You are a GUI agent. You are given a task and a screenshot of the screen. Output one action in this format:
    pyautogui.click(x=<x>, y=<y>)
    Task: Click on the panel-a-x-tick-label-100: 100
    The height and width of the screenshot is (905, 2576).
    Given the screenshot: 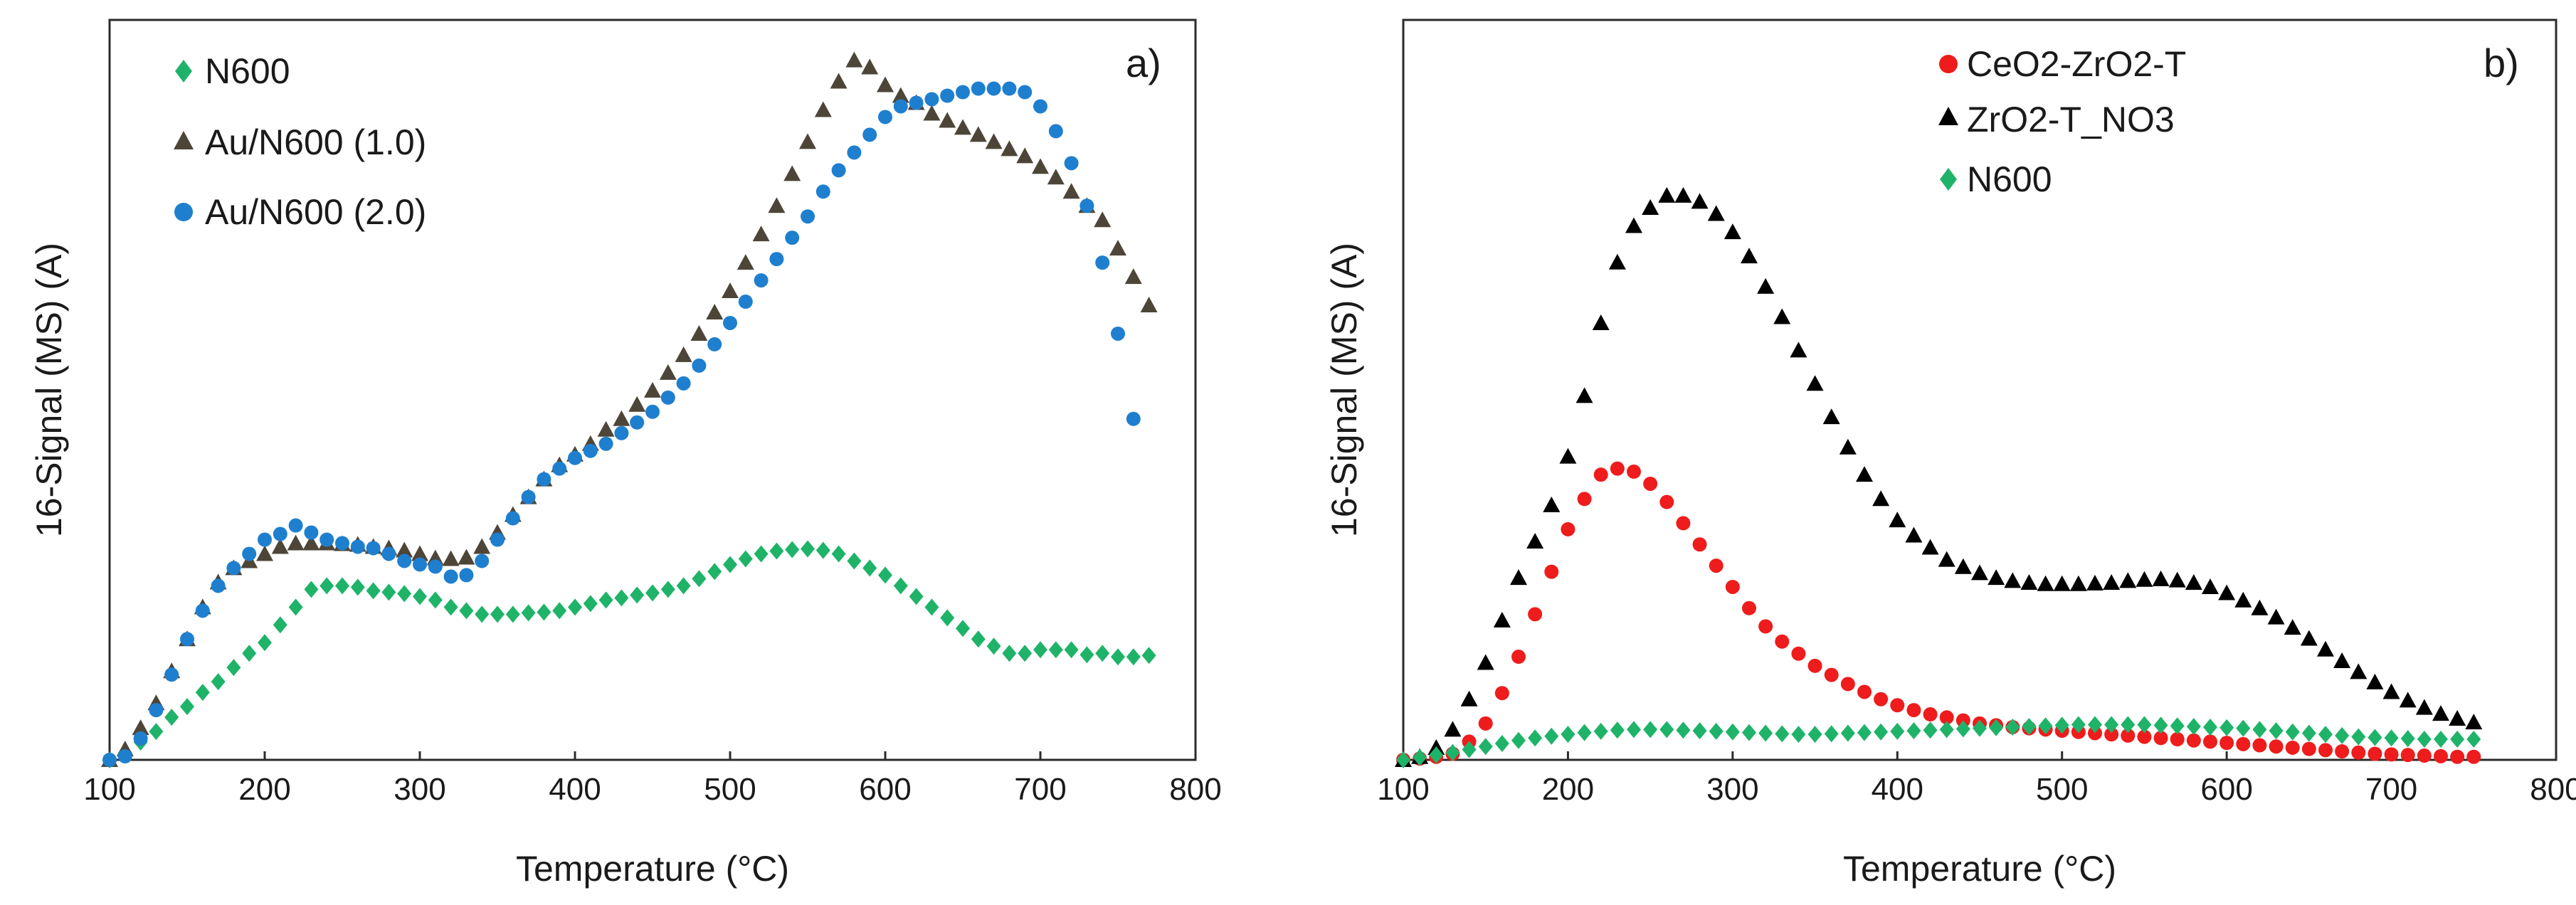 What is the action you would take?
    pyautogui.click(x=109, y=790)
    